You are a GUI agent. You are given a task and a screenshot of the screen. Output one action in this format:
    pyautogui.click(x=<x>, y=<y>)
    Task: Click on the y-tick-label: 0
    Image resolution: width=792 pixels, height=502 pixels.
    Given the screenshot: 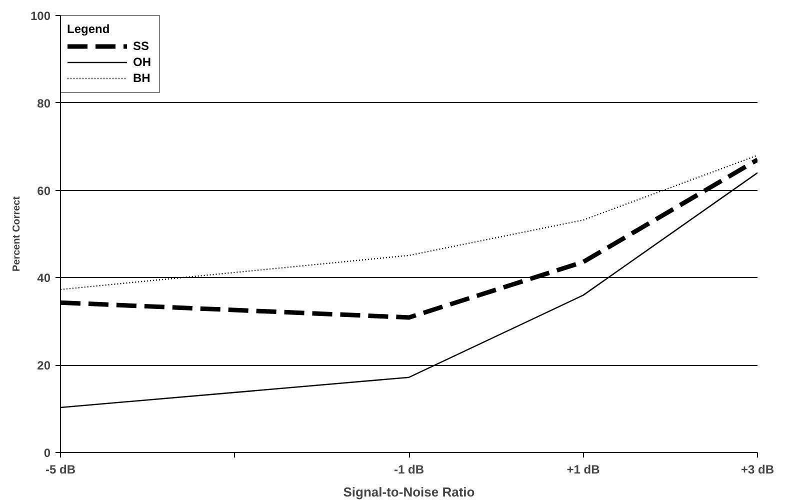 What is the action you would take?
    pyautogui.click(x=47, y=453)
    